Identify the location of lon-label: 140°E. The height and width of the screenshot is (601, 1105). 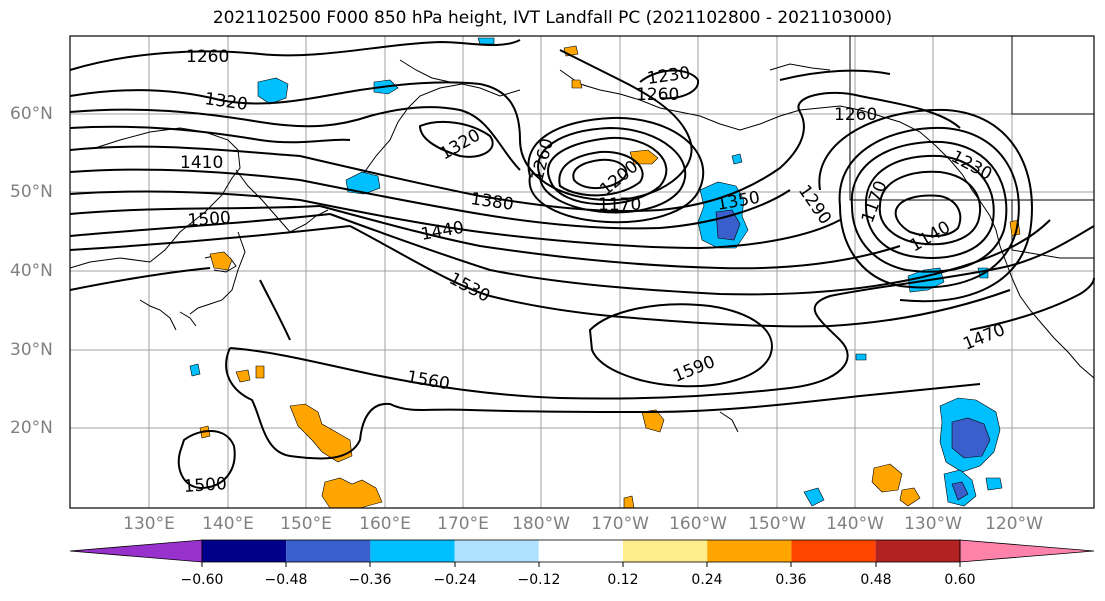
(228, 524).